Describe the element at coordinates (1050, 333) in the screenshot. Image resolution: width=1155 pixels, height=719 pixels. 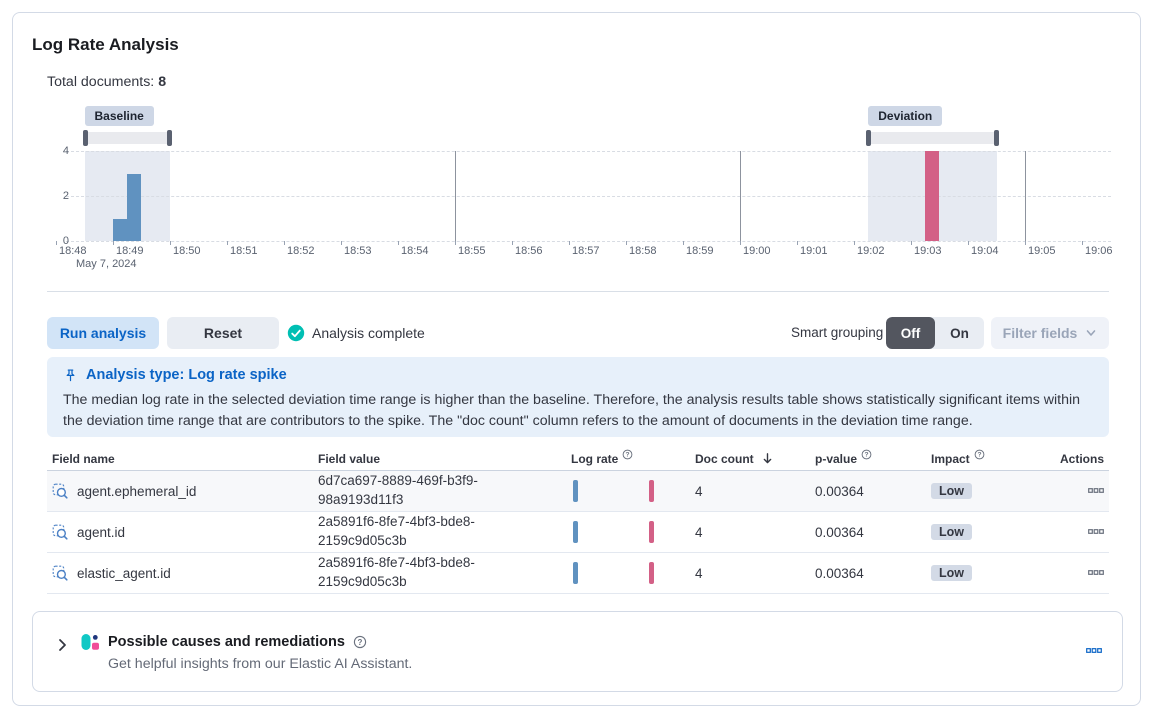
I see `filter-fields-button: Filter fields` at that location.